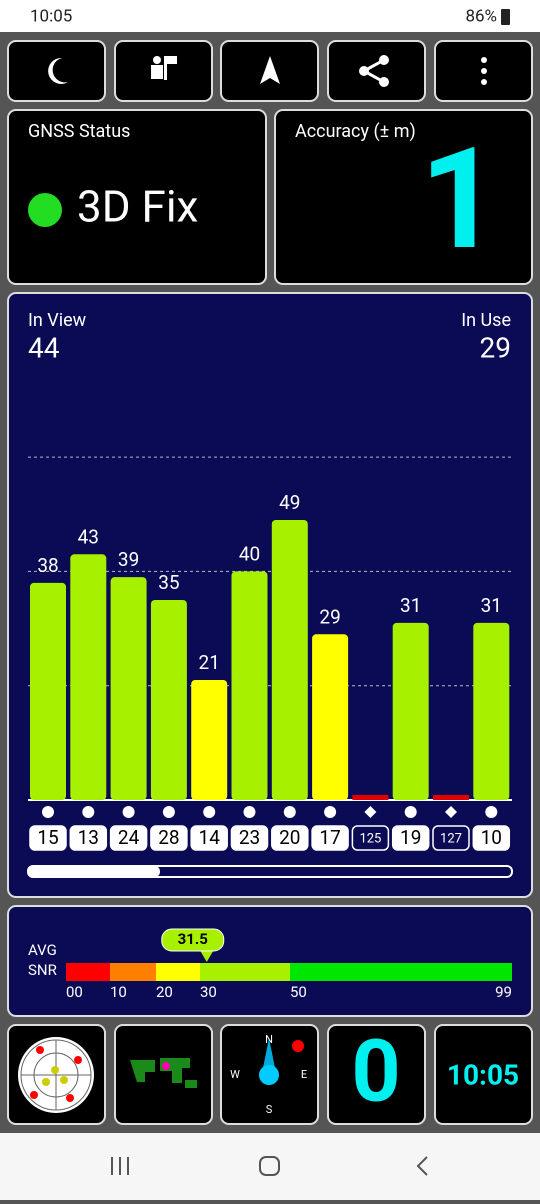 Image resolution: width=540 pixels, height=1204 pixels. What do you see at coordinates (235, 1074) in the screenshot?
I see `compass-w: W` at bounding box center [235, 1074].